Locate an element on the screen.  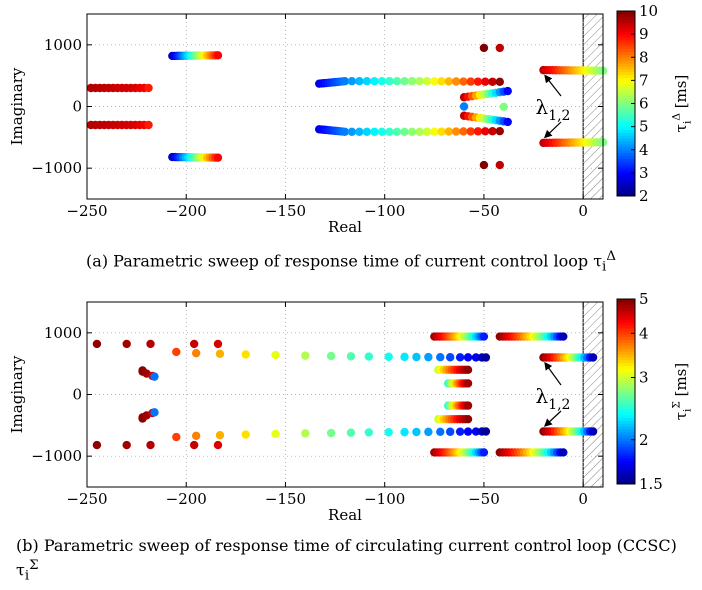
lambda-arrow-up is located at coordinates (553, 373).